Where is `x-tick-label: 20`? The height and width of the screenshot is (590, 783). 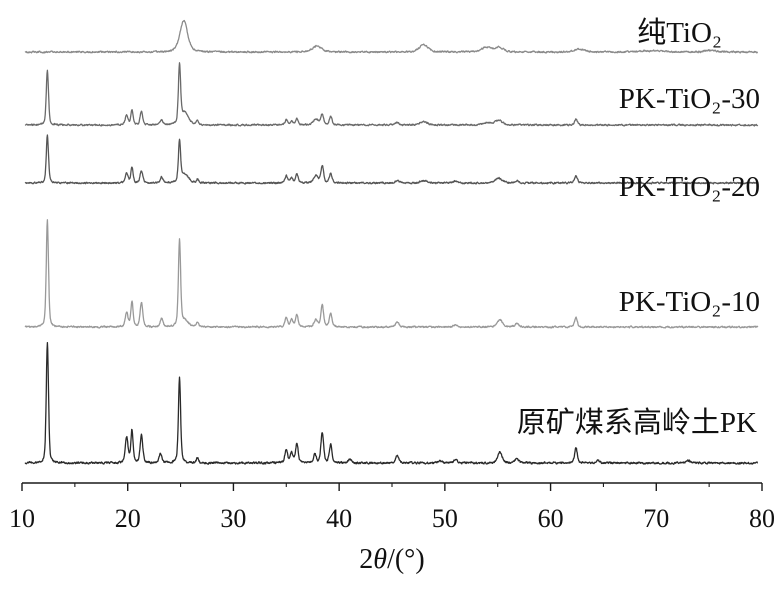
x-tick-label: 20 is located at coordinates (128, 518).